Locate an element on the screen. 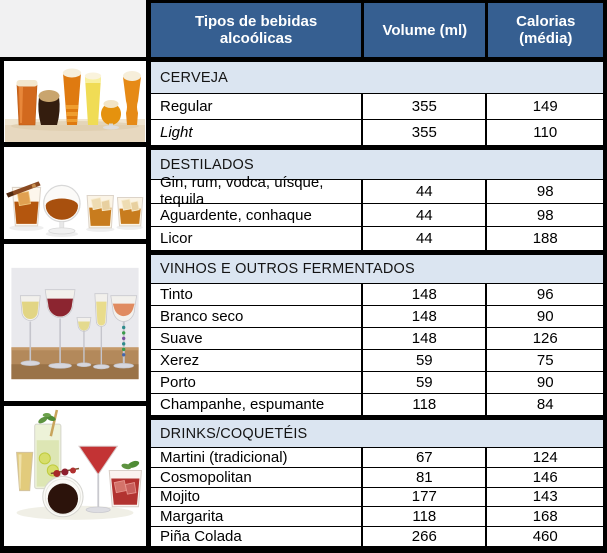  table-row: Cosmopolitan 81 146 is located at coordinates (377, 476).